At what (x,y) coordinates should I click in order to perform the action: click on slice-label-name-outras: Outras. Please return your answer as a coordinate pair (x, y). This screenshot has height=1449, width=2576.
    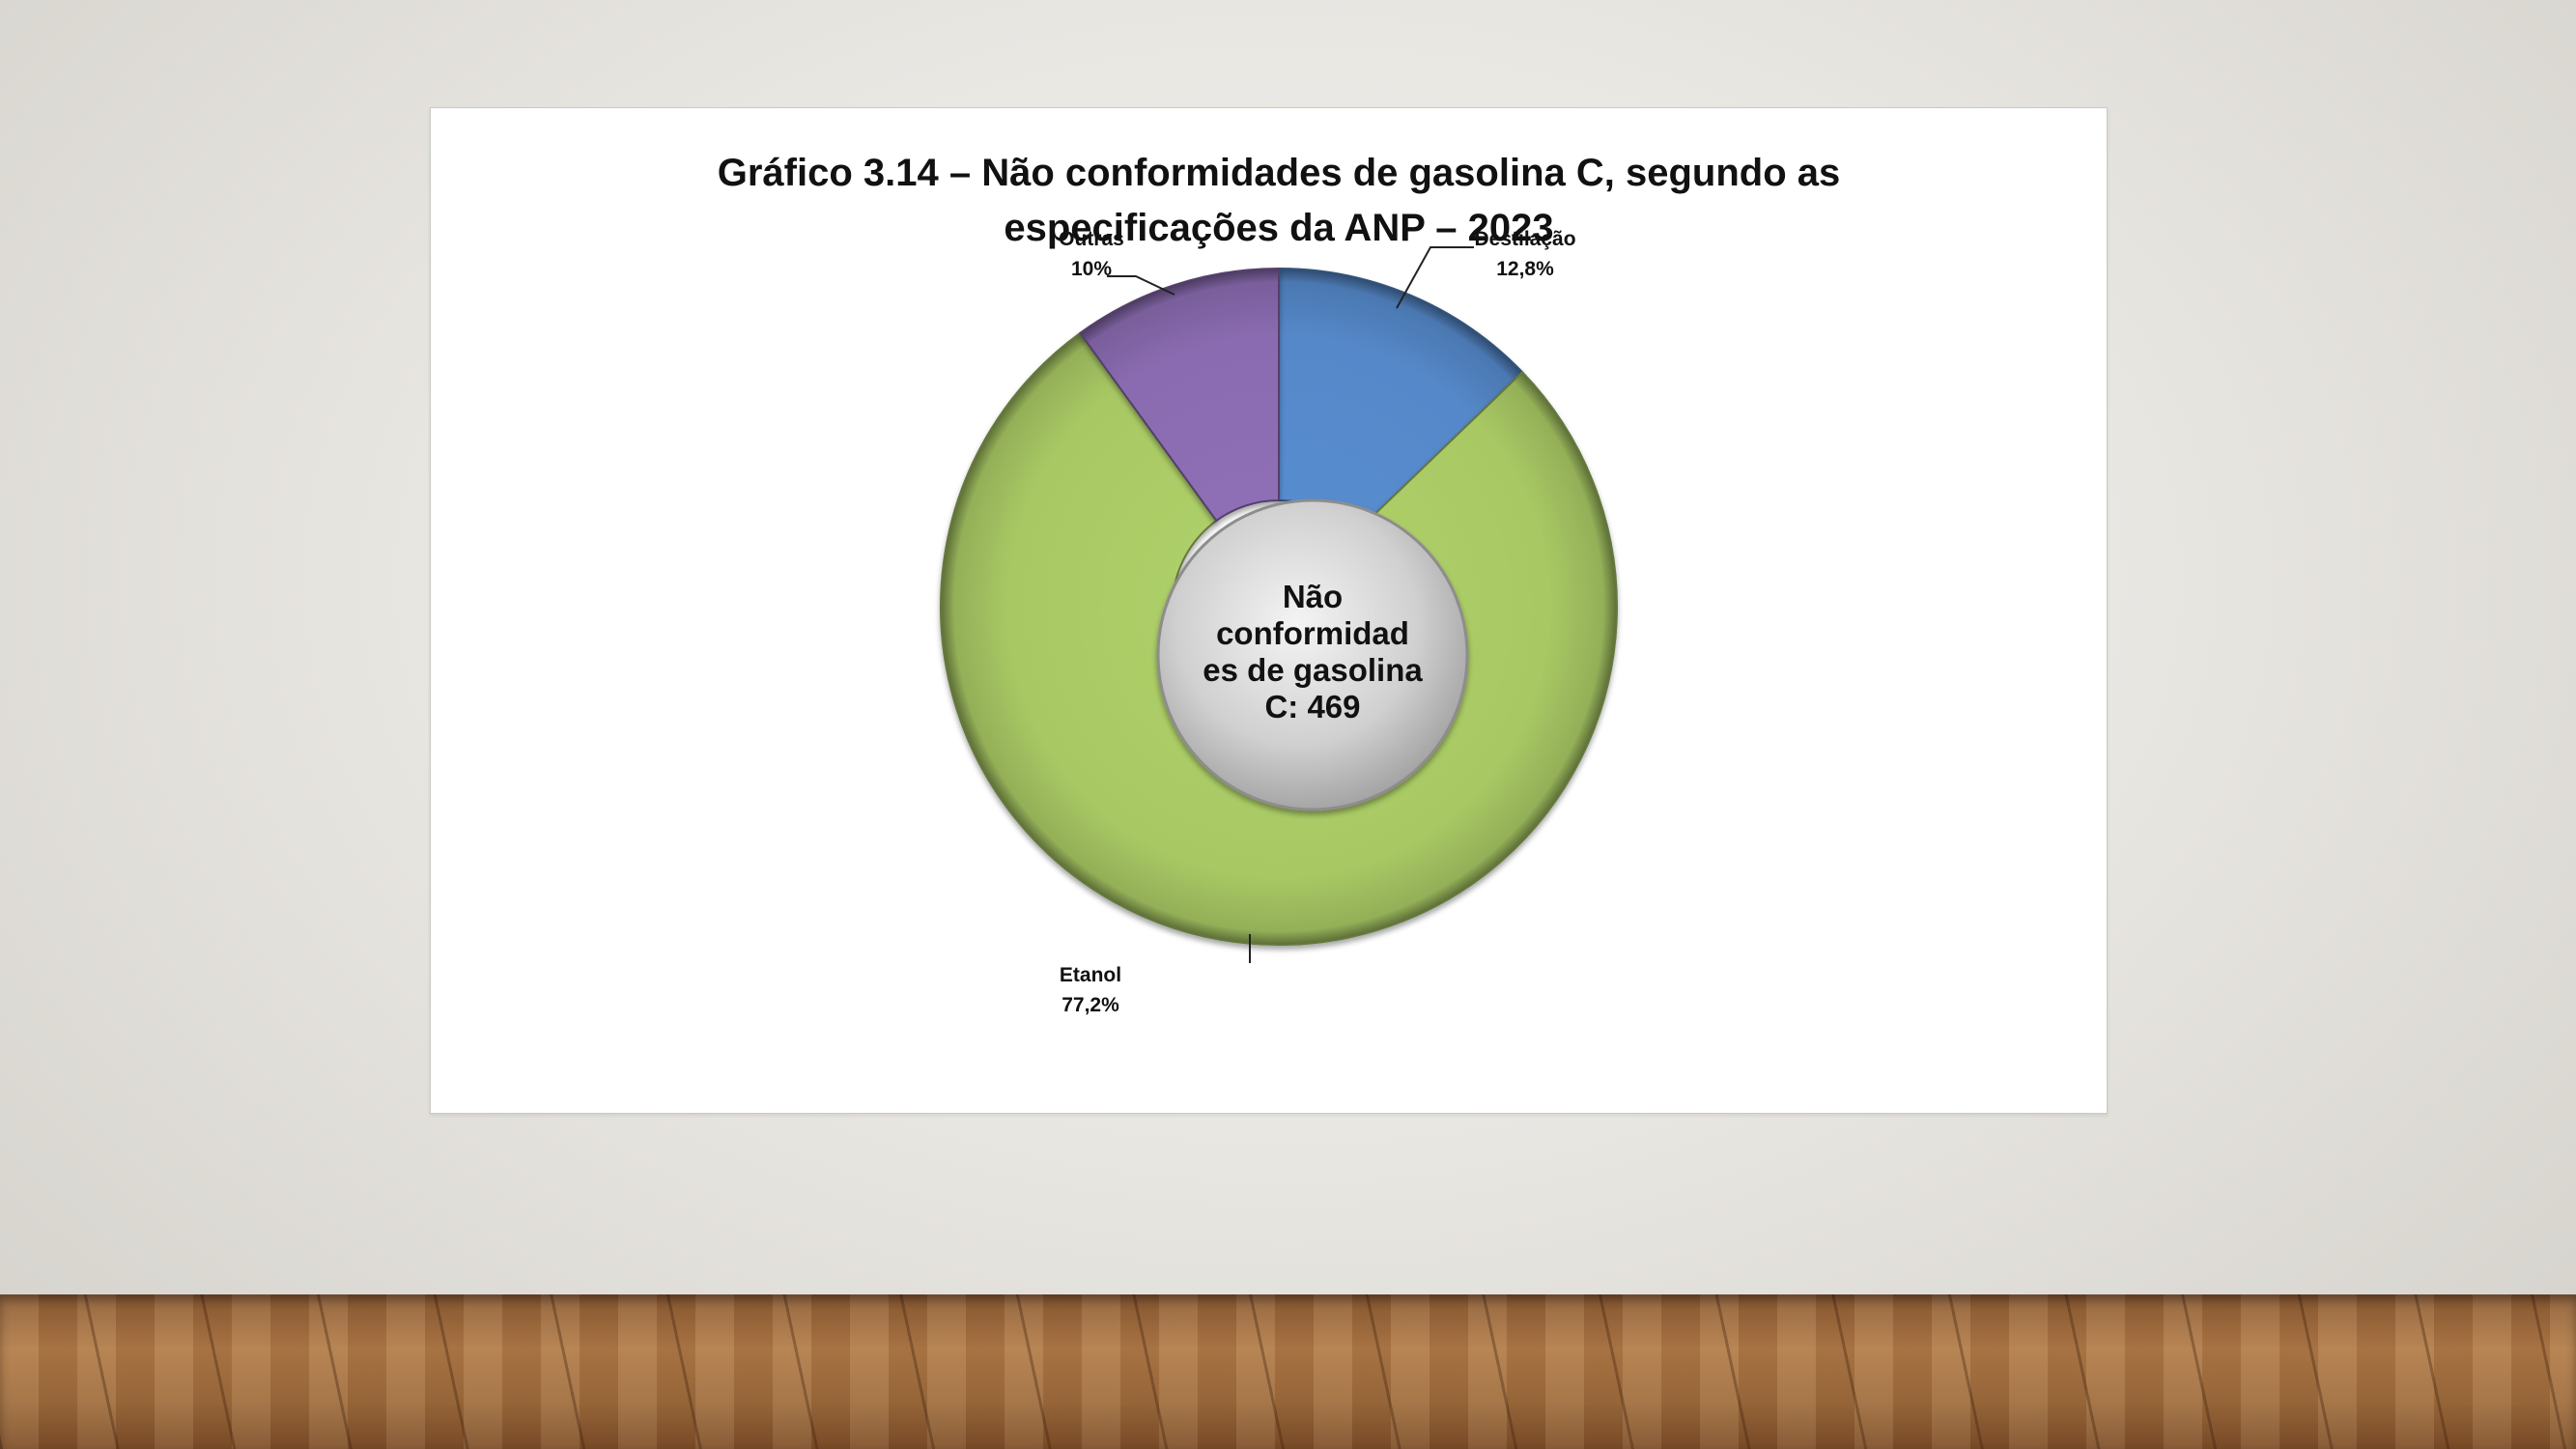
    Looking at the image, I should click on (1091, 239).